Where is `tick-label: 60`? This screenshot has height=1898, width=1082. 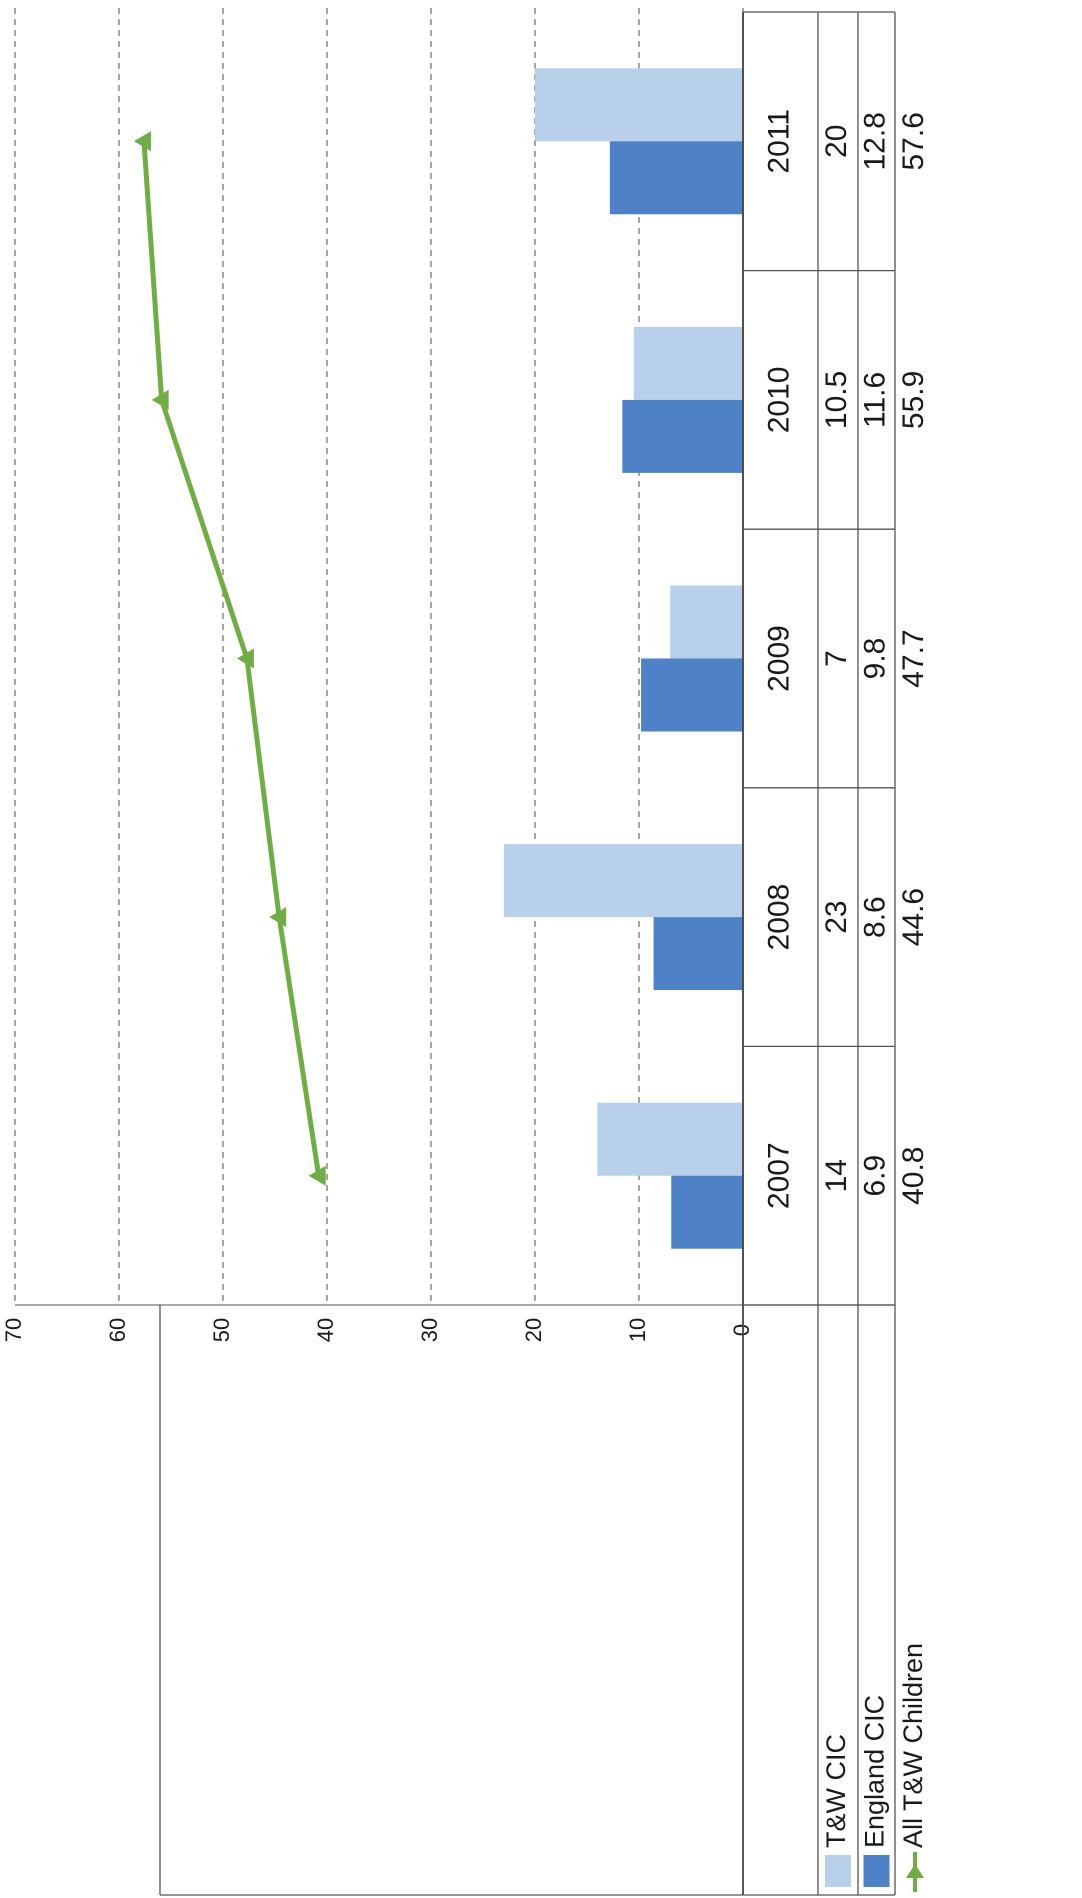 tick-label: 60 is located at coordinates (117, 1330).